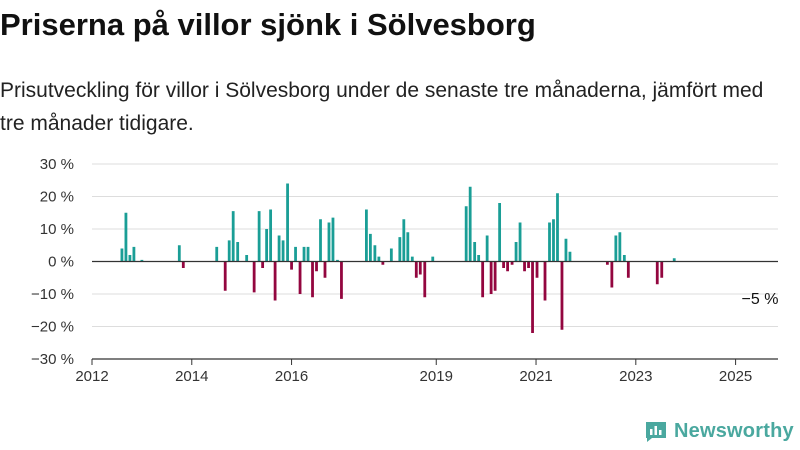 Image resolution: width=800 pixels, height=450 pixels. I want to click on x-tick-label: 2023, so click(635, 376).